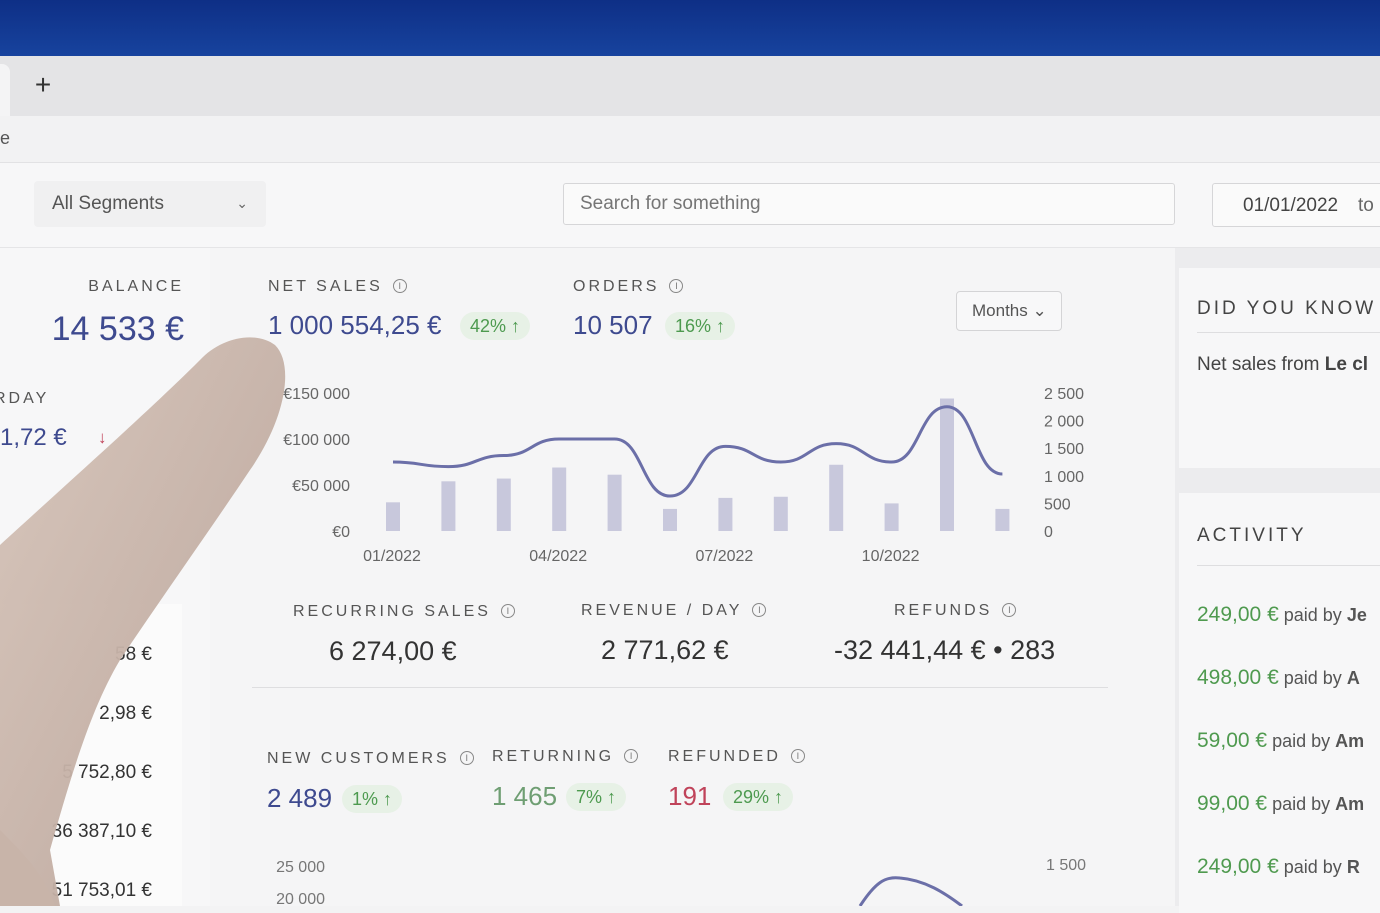  I want to click on arrow-down-icon: ↓, so click(102, 437).